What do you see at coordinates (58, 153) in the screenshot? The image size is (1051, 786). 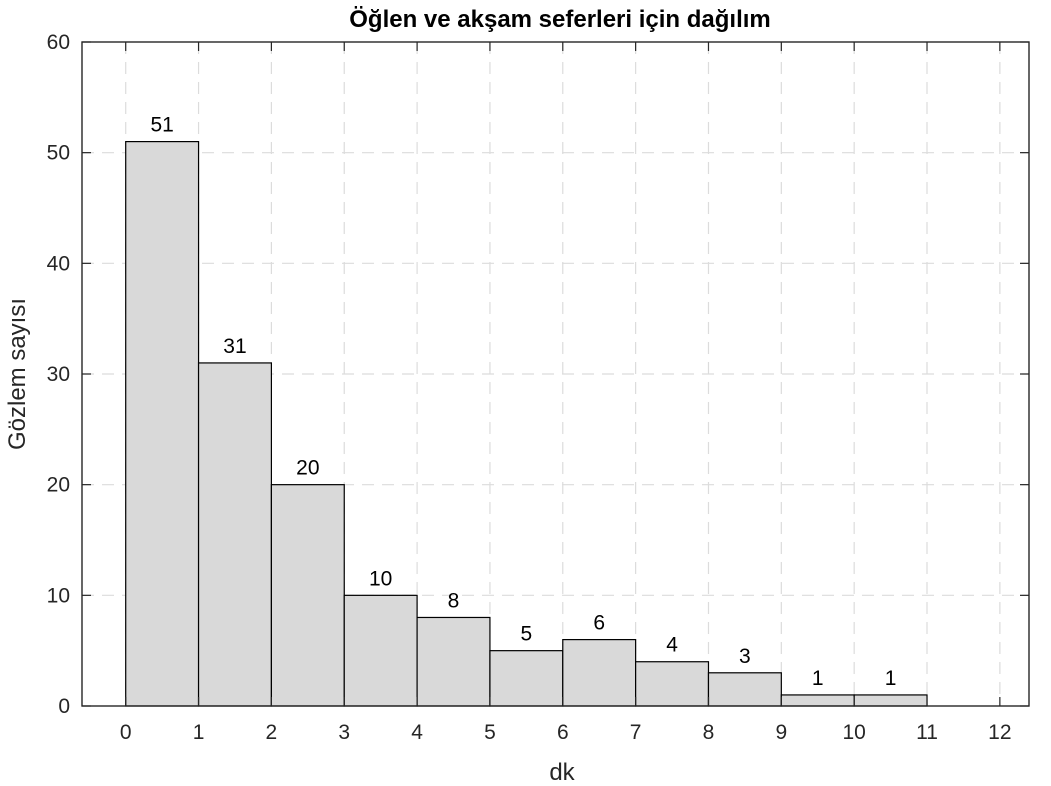 I see `y-tick-label: 50` at bounding box center [58, 153].